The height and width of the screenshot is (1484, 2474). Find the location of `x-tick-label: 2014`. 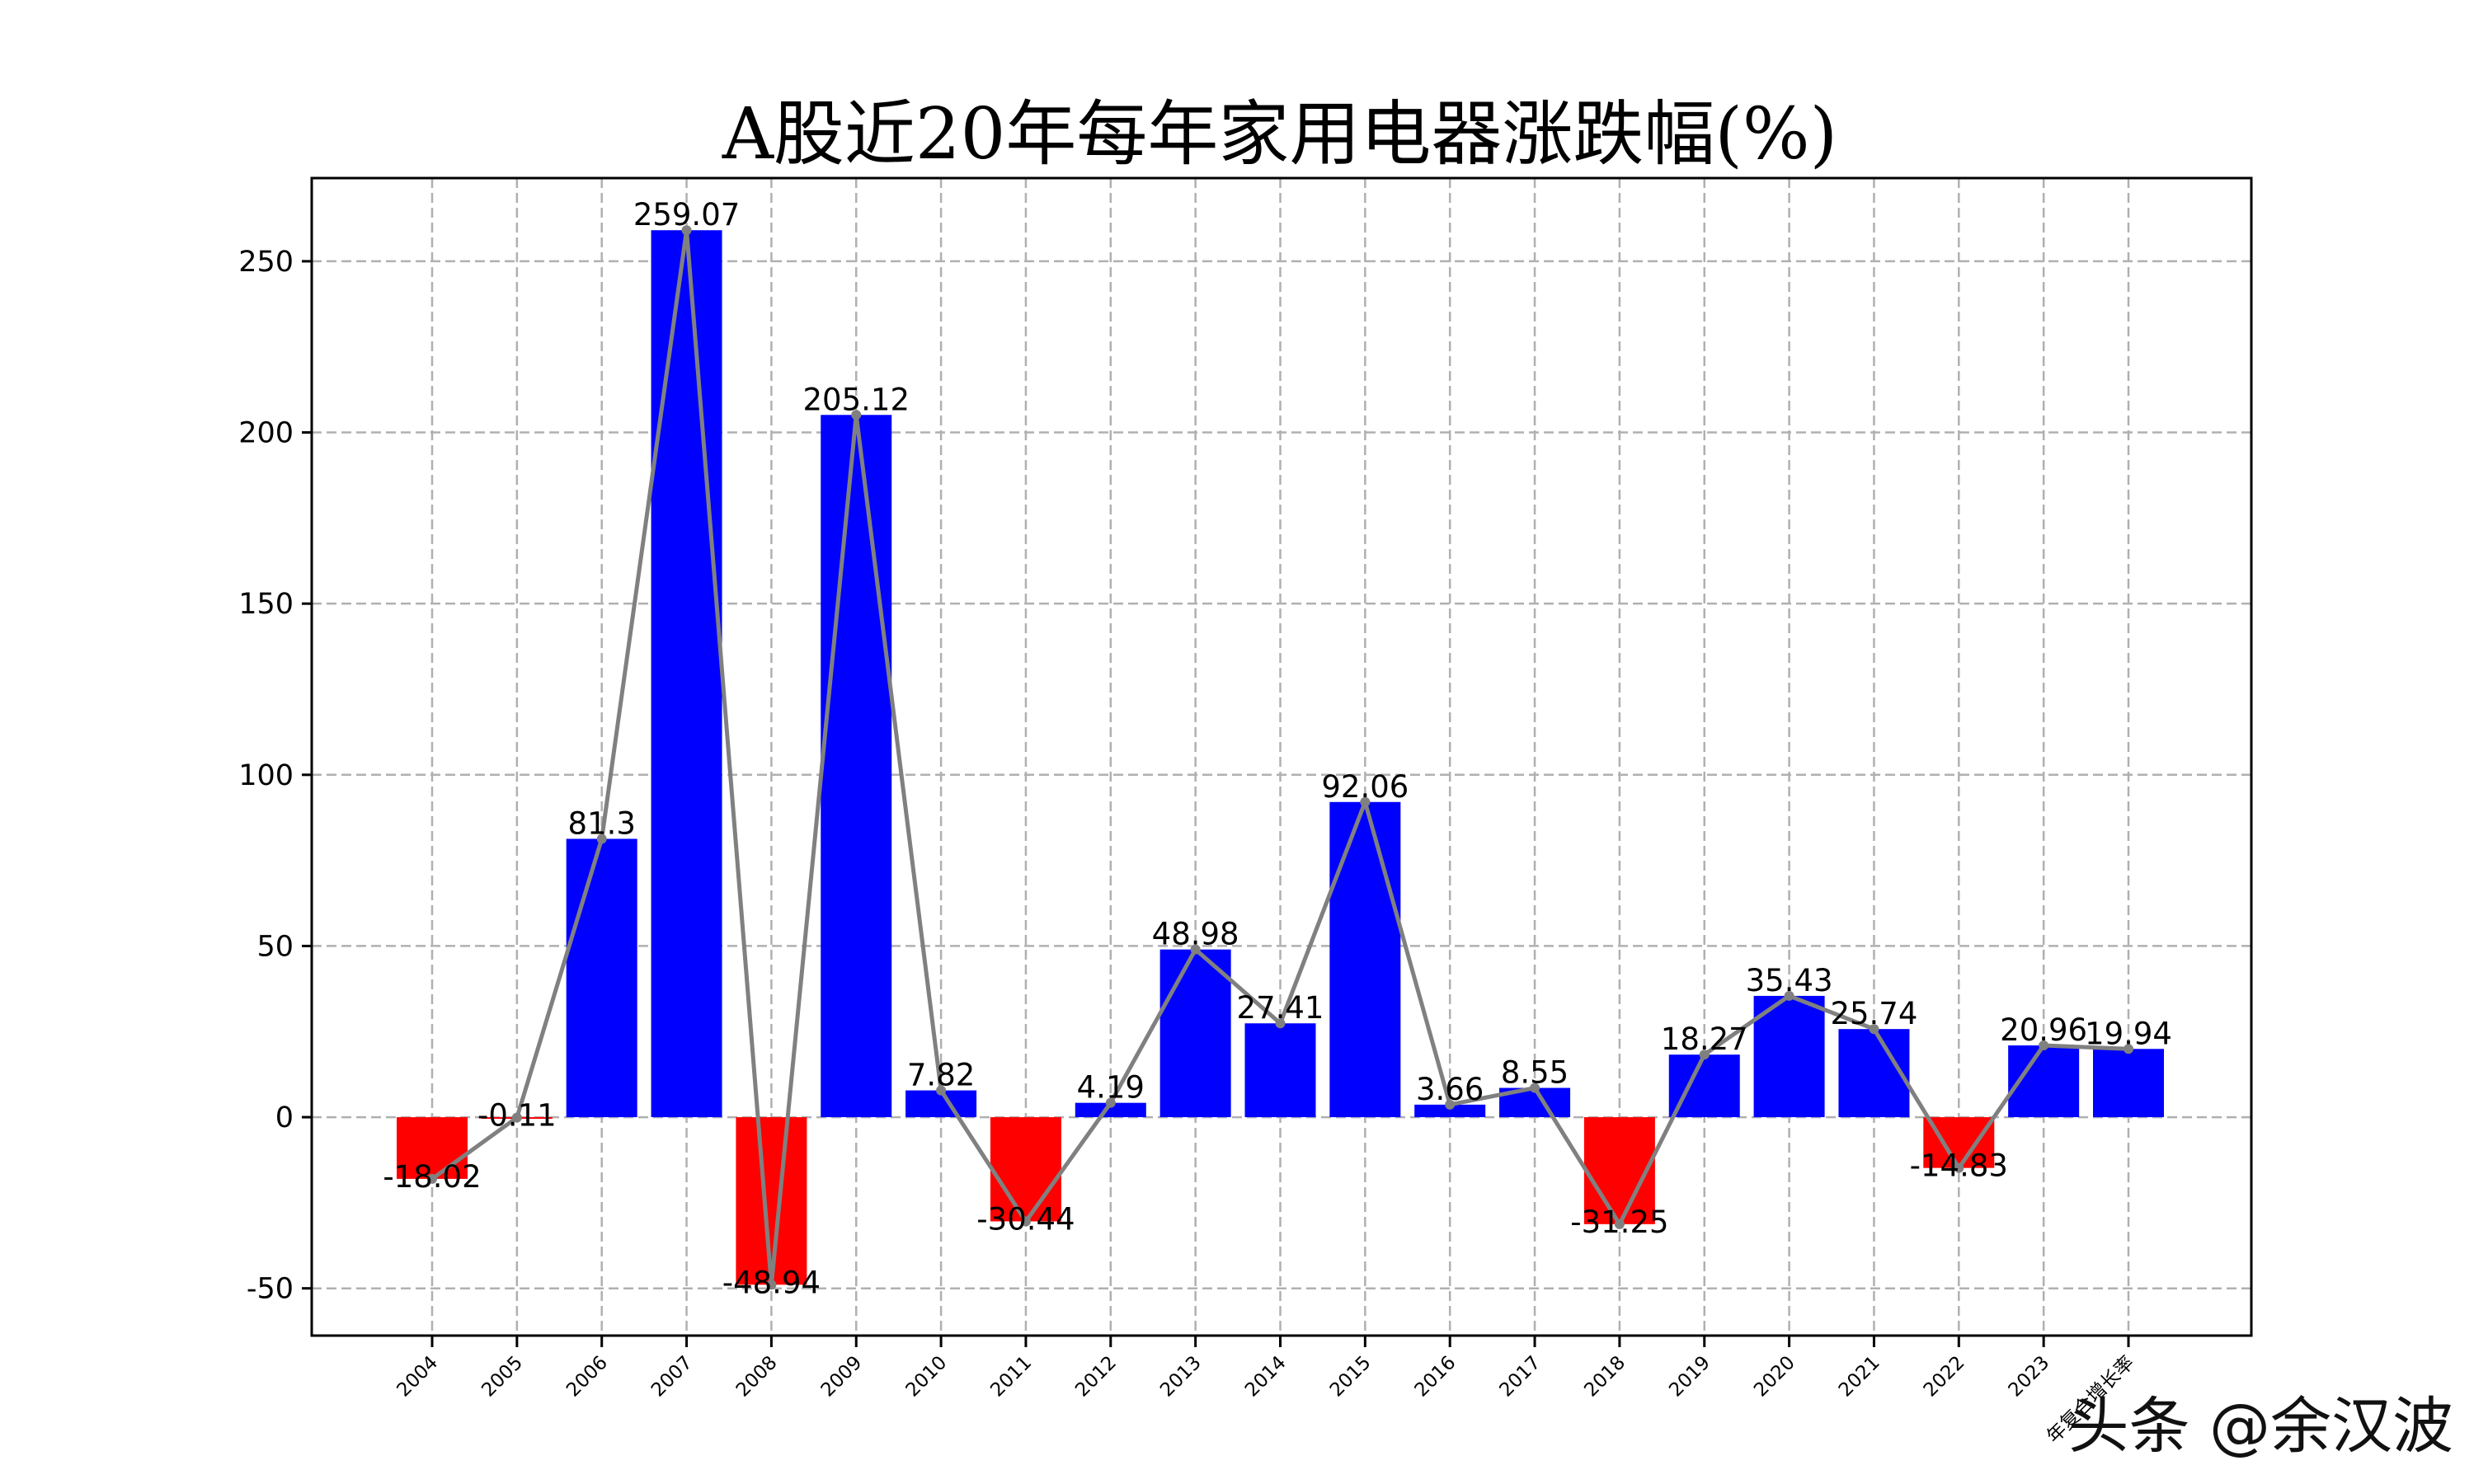

x-tick-label: 2014 is located at coordinates (1266, 1377).